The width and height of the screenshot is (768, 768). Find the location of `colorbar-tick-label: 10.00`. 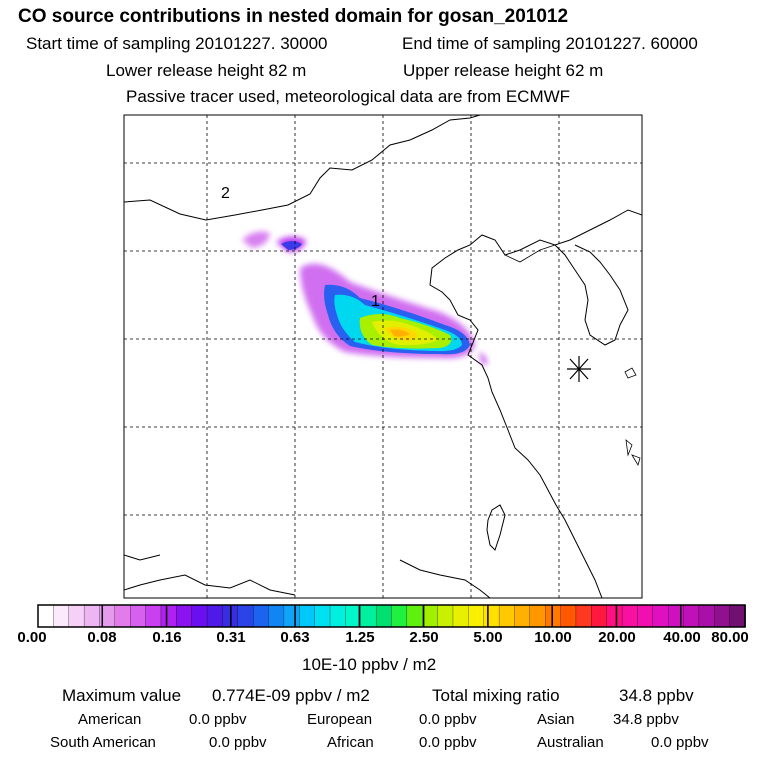

colorbar-tick-label: 10.00 is located at coordinates (553, 637).